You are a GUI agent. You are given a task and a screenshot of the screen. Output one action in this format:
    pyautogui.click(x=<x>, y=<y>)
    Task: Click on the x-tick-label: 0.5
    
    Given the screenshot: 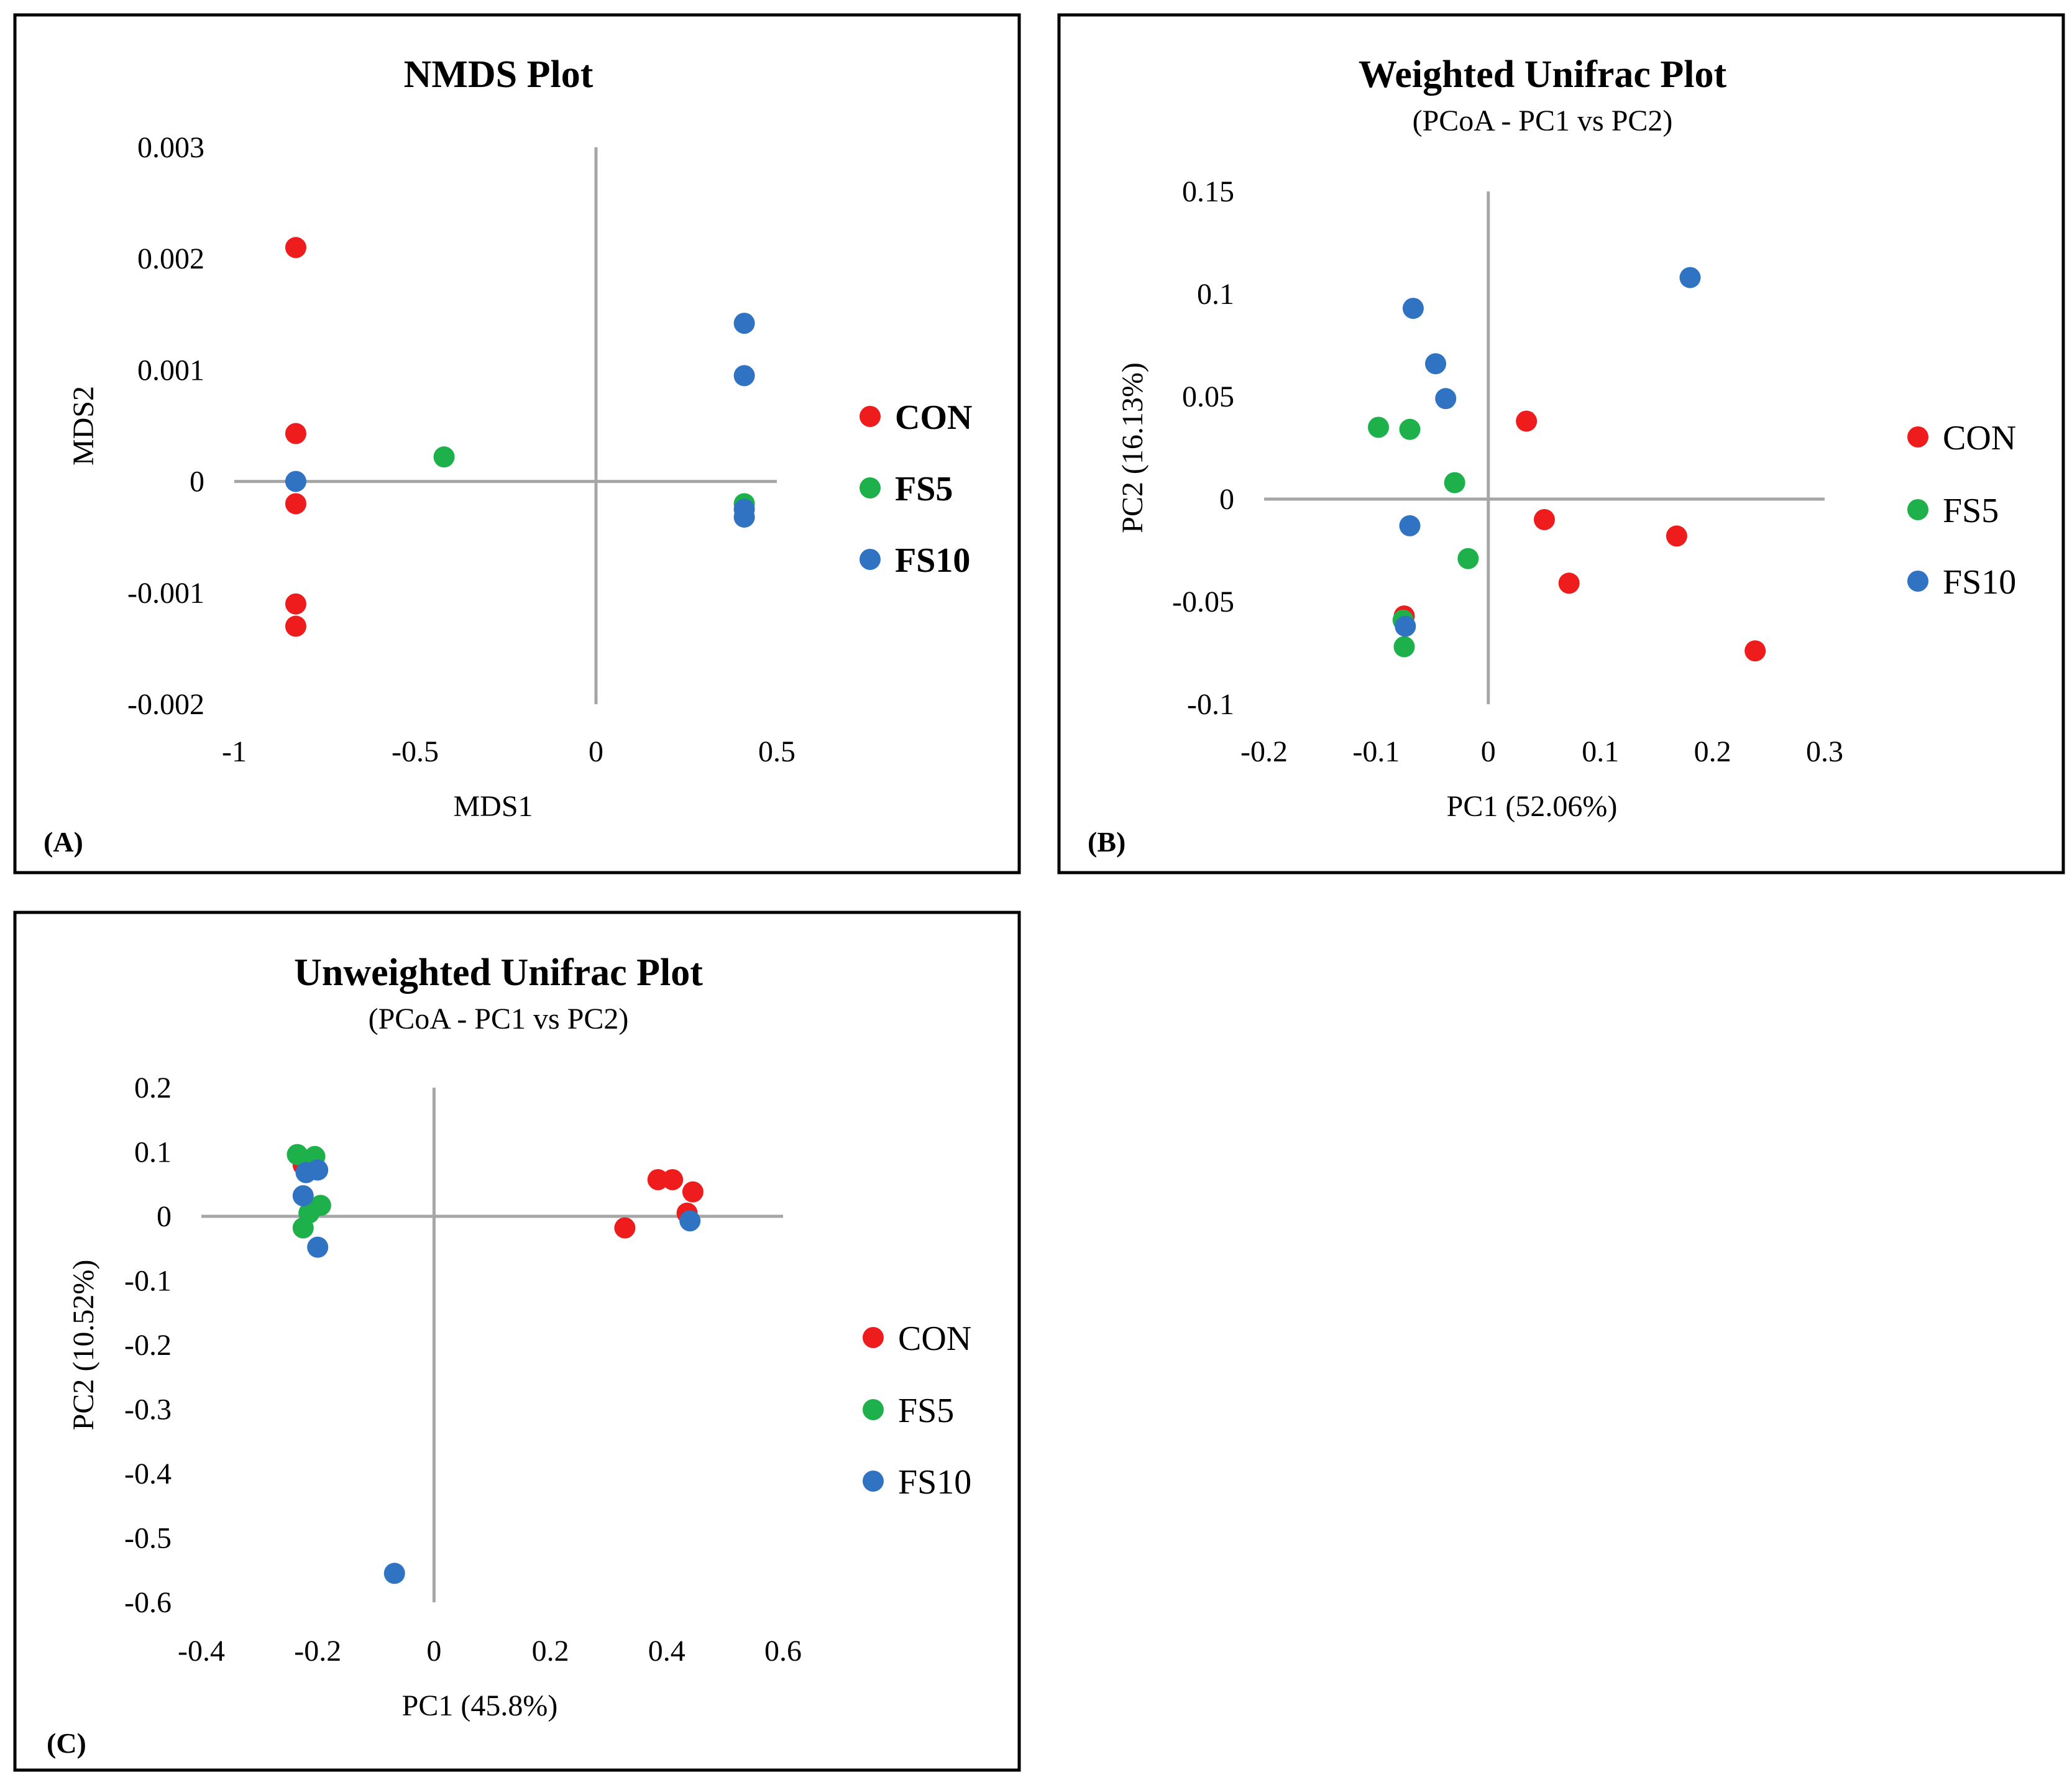 What is the action you would take?
    pyautogui.click(x=776, y=751)
    